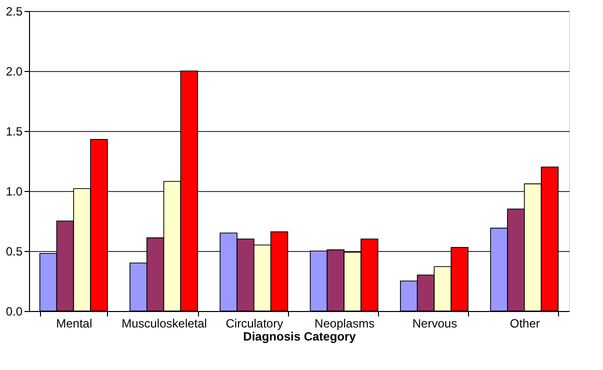  I want to click on y-tick-label: 2.0, so click(14, 71).